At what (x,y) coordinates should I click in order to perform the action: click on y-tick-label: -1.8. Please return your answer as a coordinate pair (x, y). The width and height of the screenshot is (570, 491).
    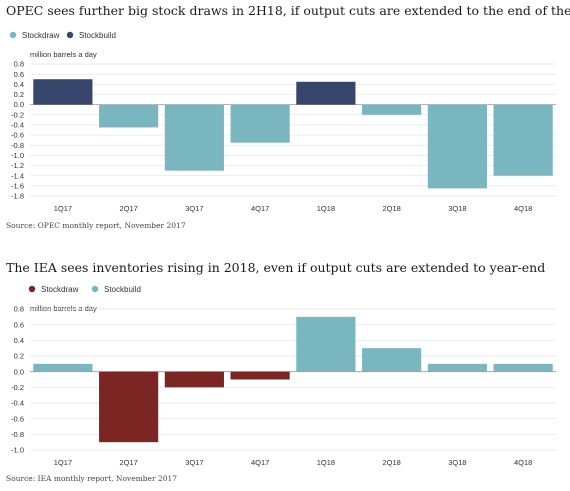
    Looking at the image, I should click on (17, 196).